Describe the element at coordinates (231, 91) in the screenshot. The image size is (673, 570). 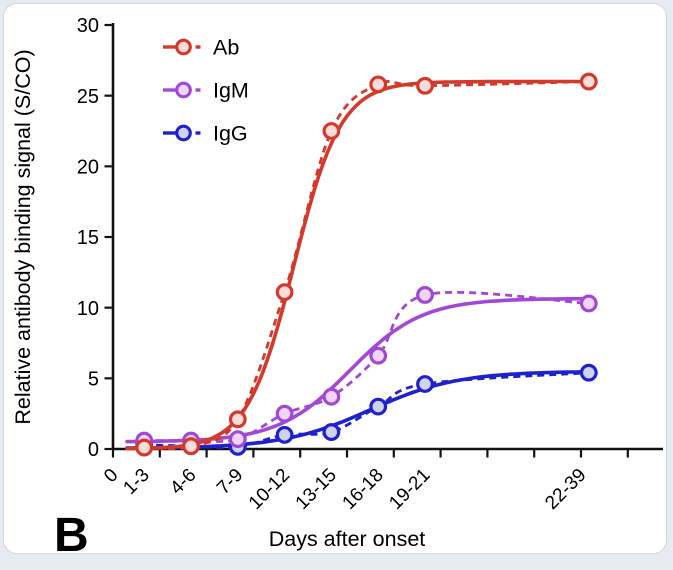
I see `legend-label-IgM: IgM` at that location.